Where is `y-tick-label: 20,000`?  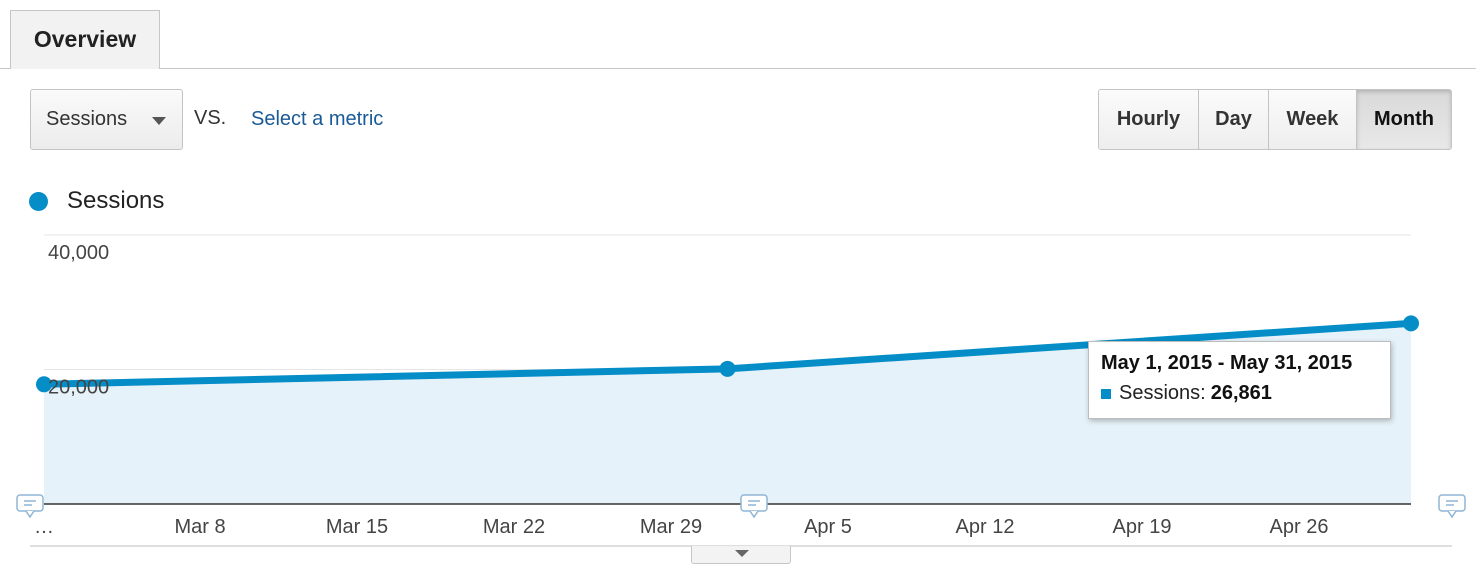
y-tick-label: 20,000 is located at coordinates (78, 388).